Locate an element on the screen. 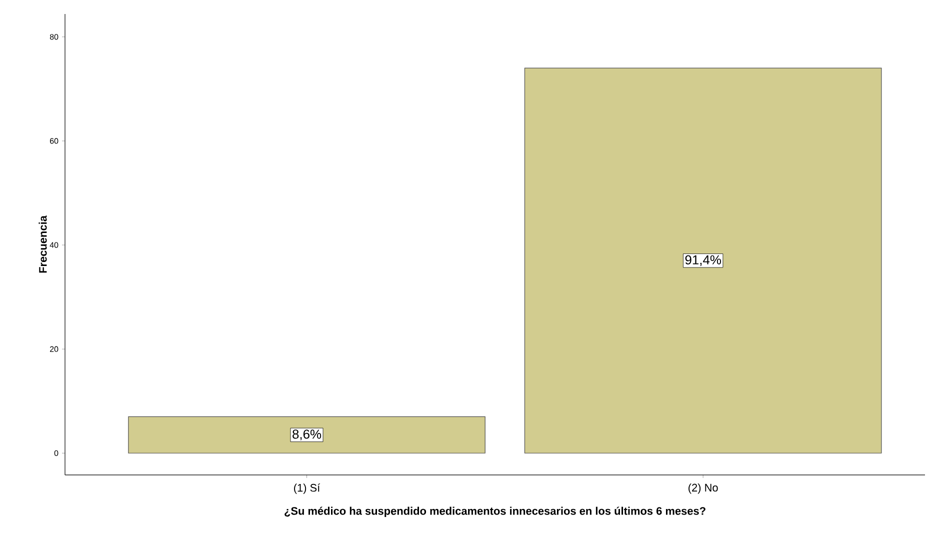 The height and width of the screenshot is (541, 932). y-axis-title: Frecuencia is located at coordinates (42, 244).